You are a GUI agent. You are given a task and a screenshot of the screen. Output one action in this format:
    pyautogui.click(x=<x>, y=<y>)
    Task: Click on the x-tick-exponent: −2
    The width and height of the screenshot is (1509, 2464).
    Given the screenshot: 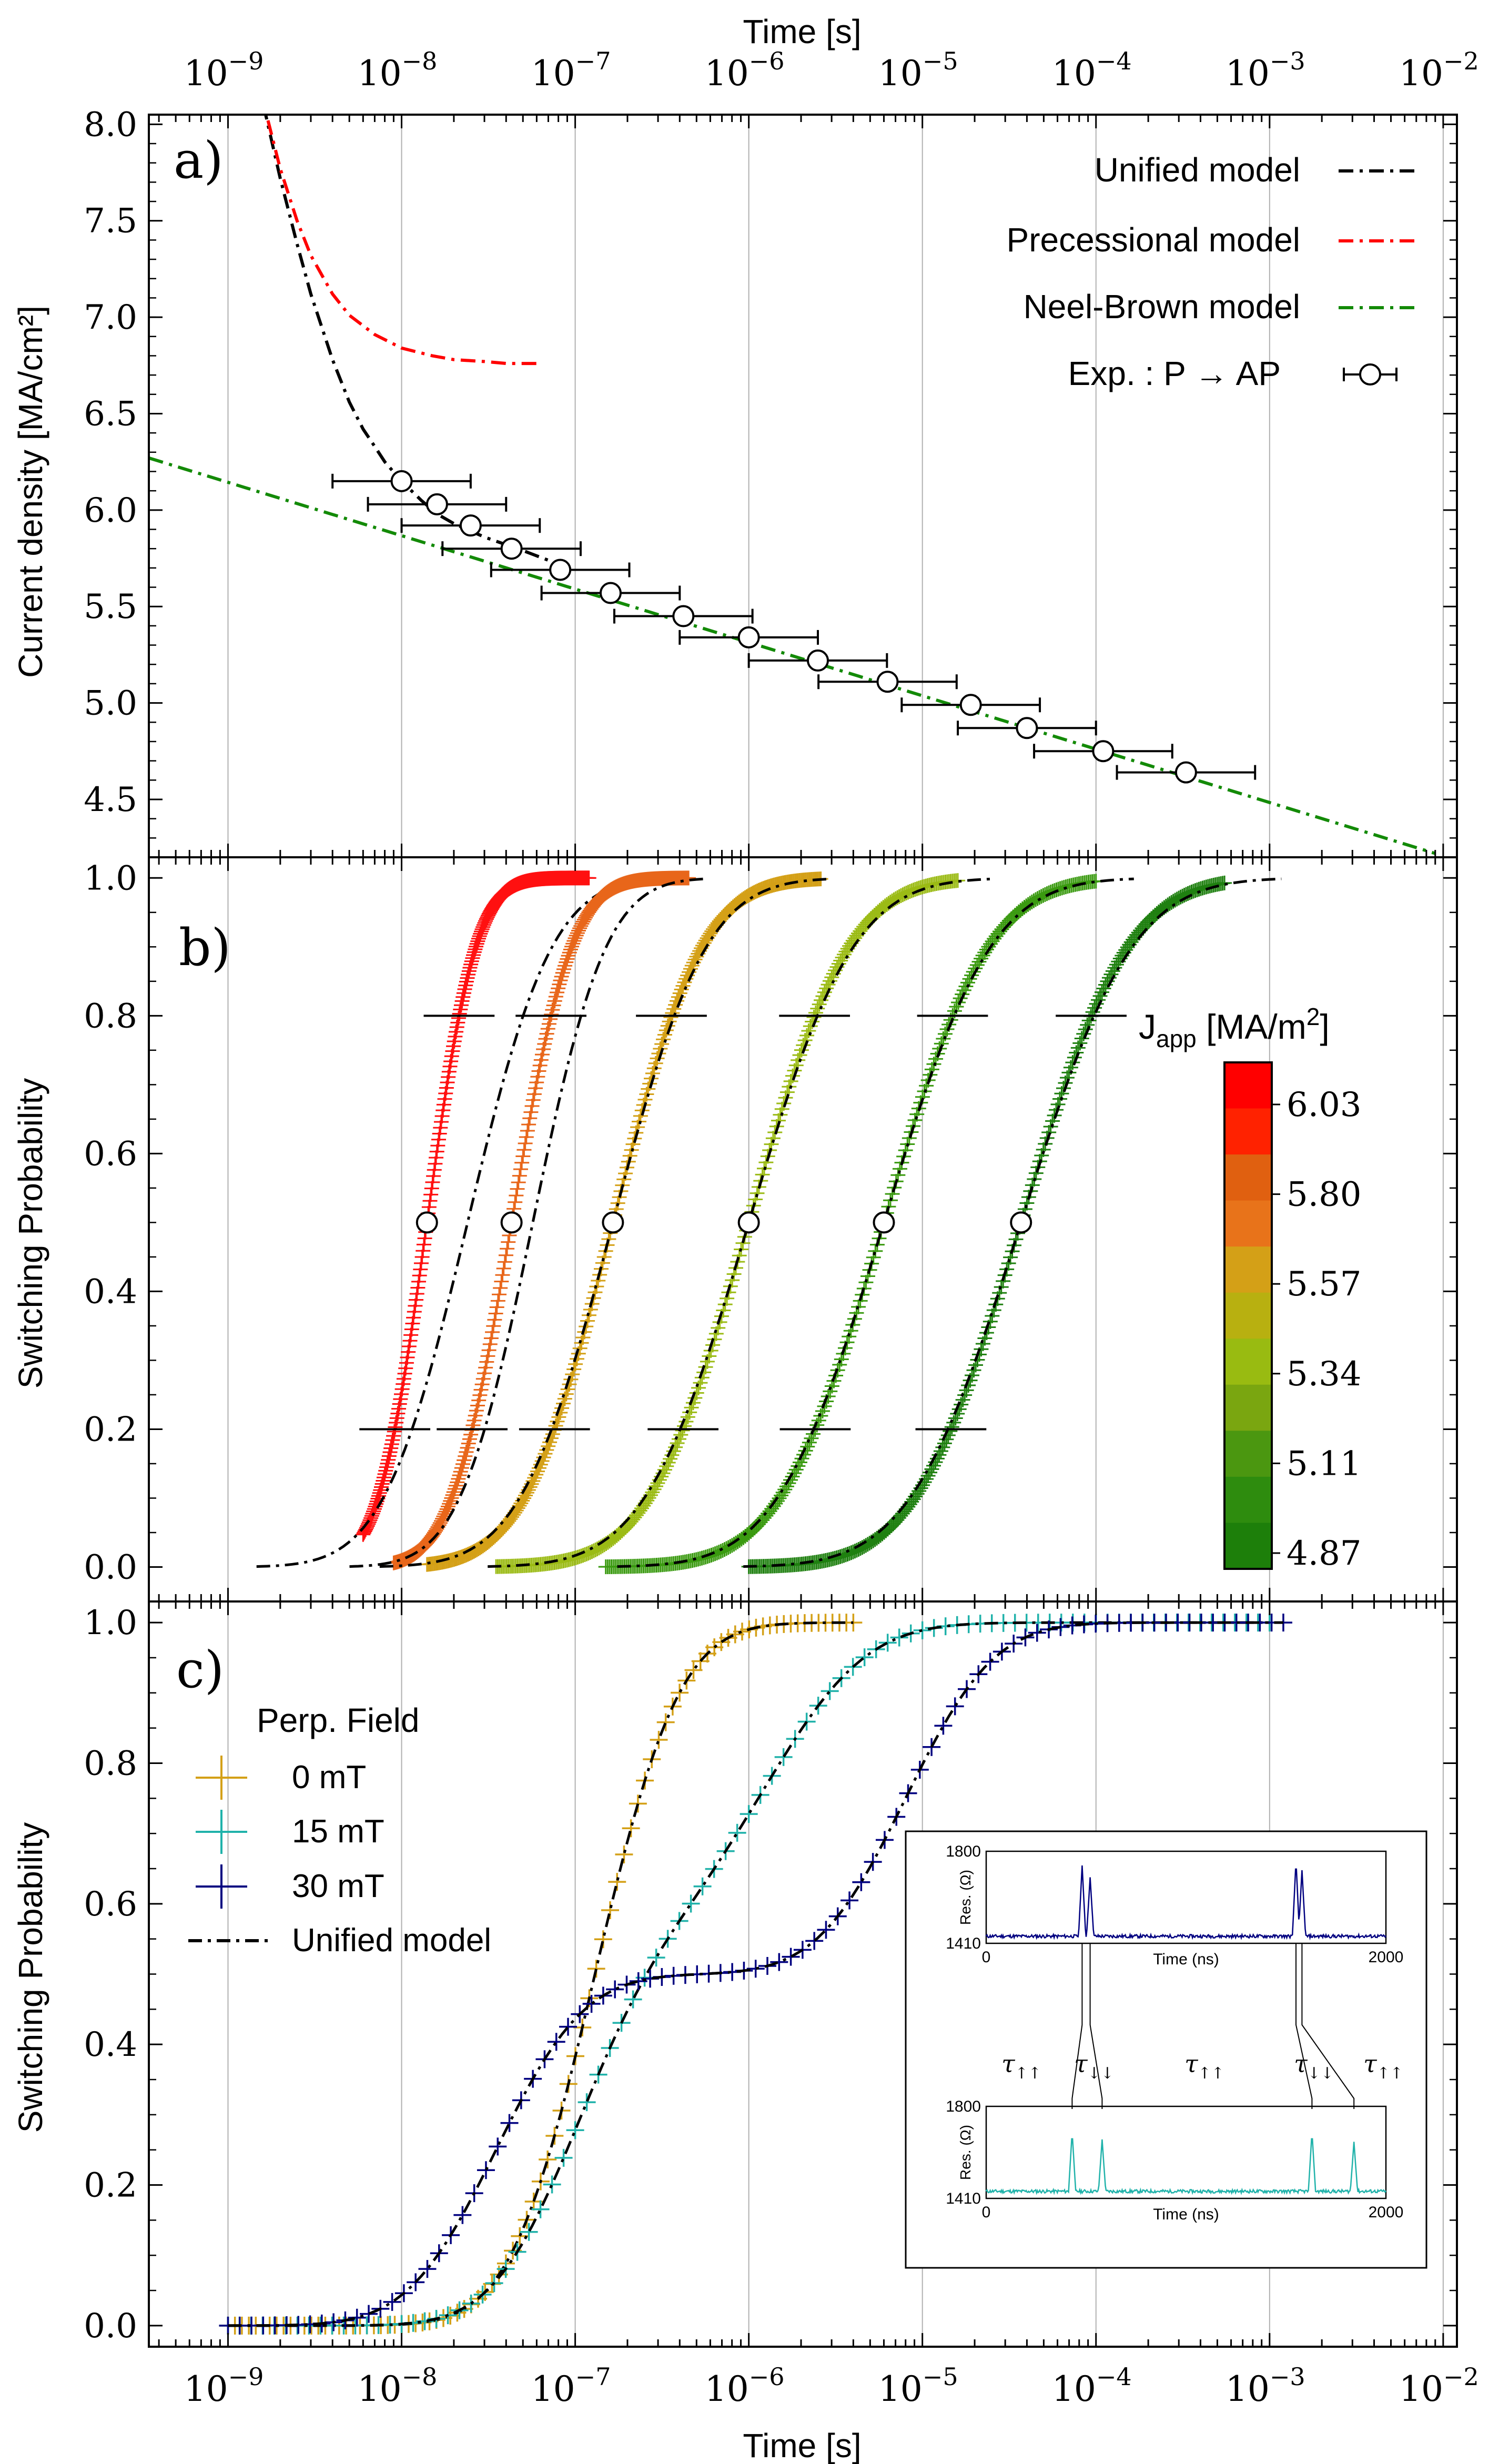 What is the action you would take?
    pyautogui.click(x=1461, y=61)
    